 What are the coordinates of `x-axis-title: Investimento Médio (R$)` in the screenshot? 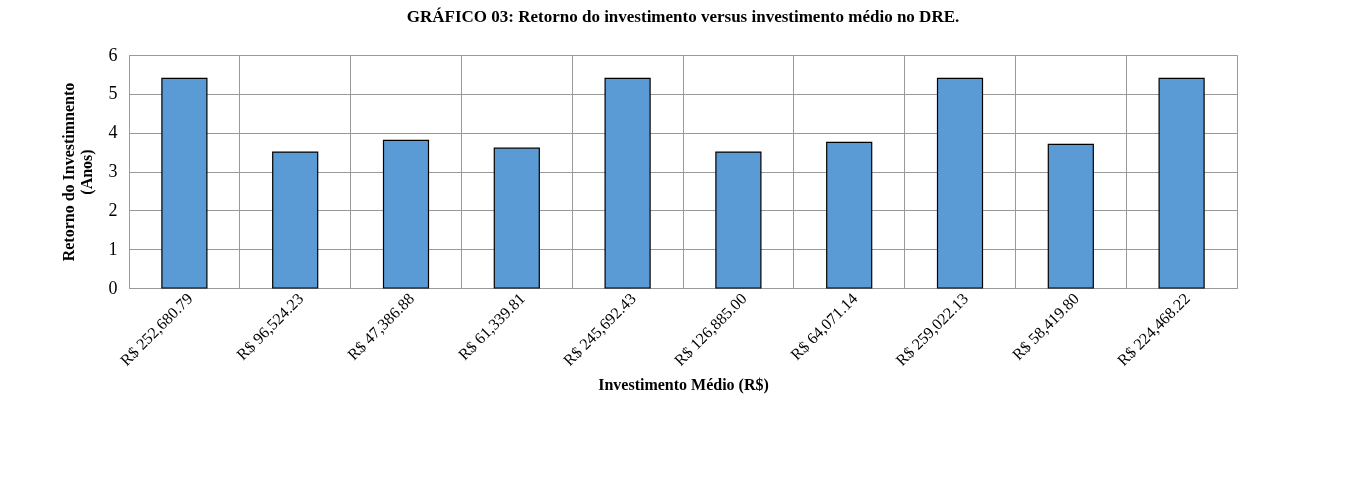 It's located at (683, 384).